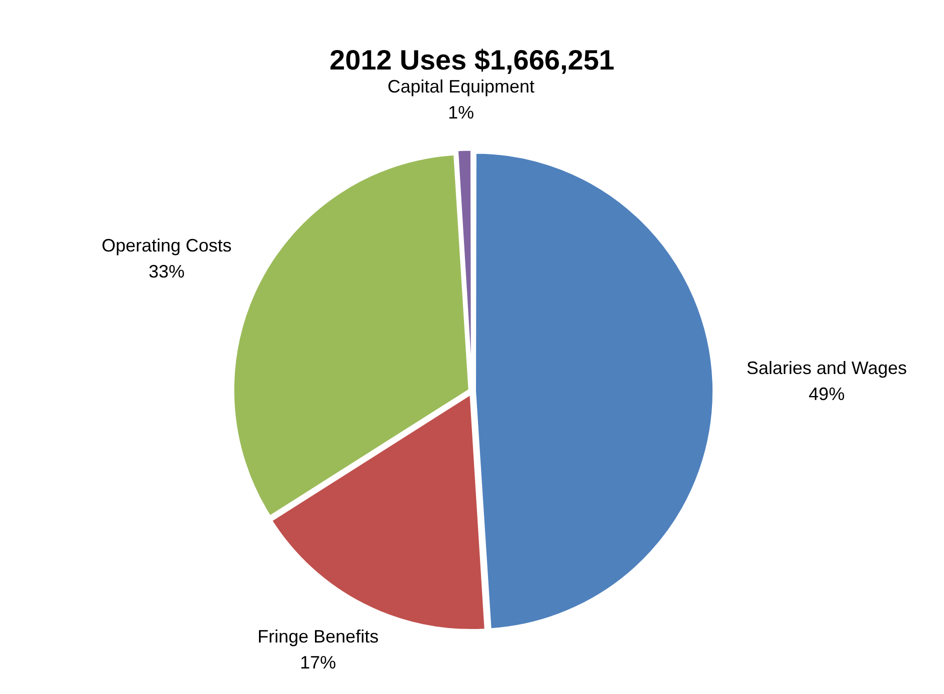 Image resolution: width=944 pixels, height=694 pixels. Describe the element at coordinates (461, 86) in the screenshot. I see `slice-label: Capital Equipment` at that location.